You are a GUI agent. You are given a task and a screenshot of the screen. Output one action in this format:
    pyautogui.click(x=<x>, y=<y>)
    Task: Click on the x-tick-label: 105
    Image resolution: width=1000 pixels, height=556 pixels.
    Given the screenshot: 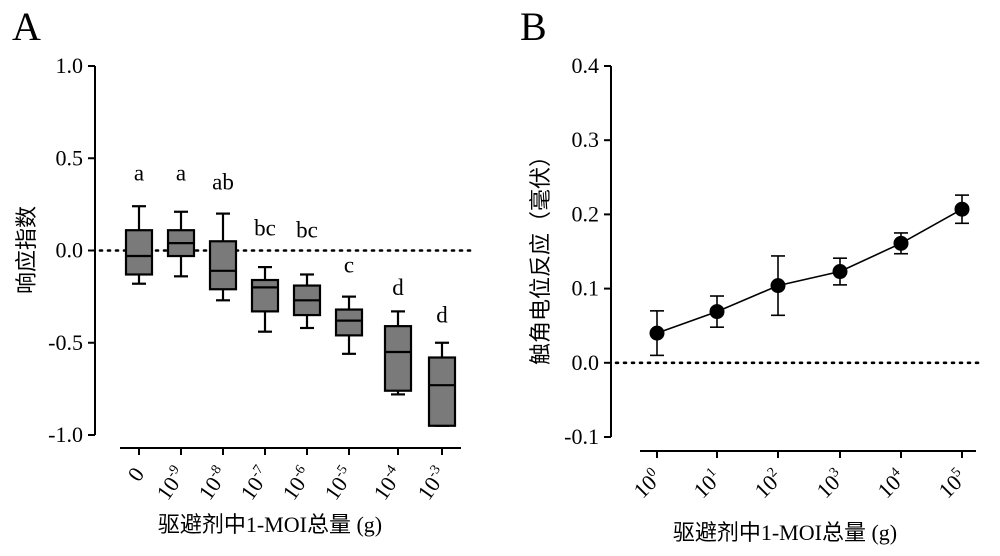 What is the action you would take?
    pyautogui.click(x=952, y=484)
    